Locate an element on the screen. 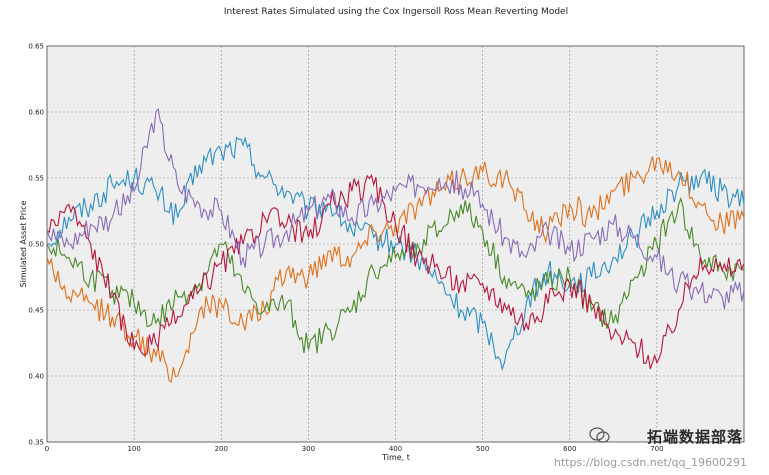 Image resolution: width=769 pixels, height=475 pixels. x-axis-ticks: 0 100 200 300 400 500 600 700 is located at coordinates (354, 449).